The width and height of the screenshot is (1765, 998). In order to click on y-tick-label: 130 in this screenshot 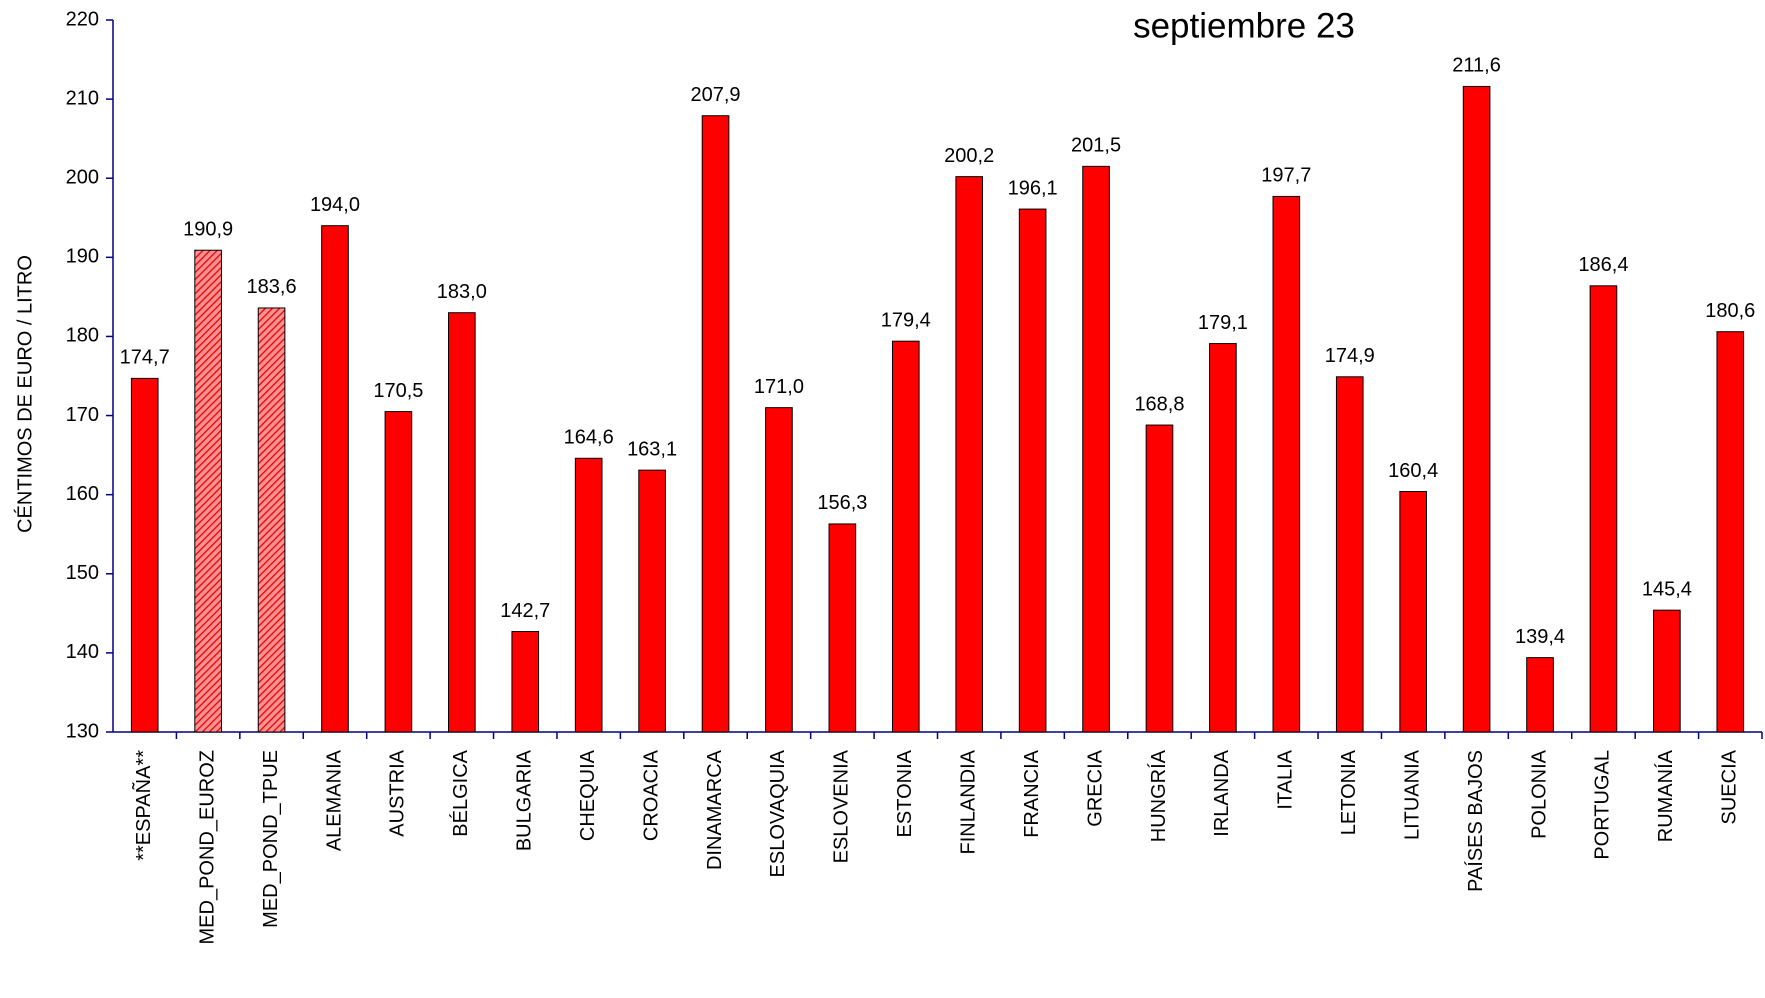, I will do `click(82, 731)`.